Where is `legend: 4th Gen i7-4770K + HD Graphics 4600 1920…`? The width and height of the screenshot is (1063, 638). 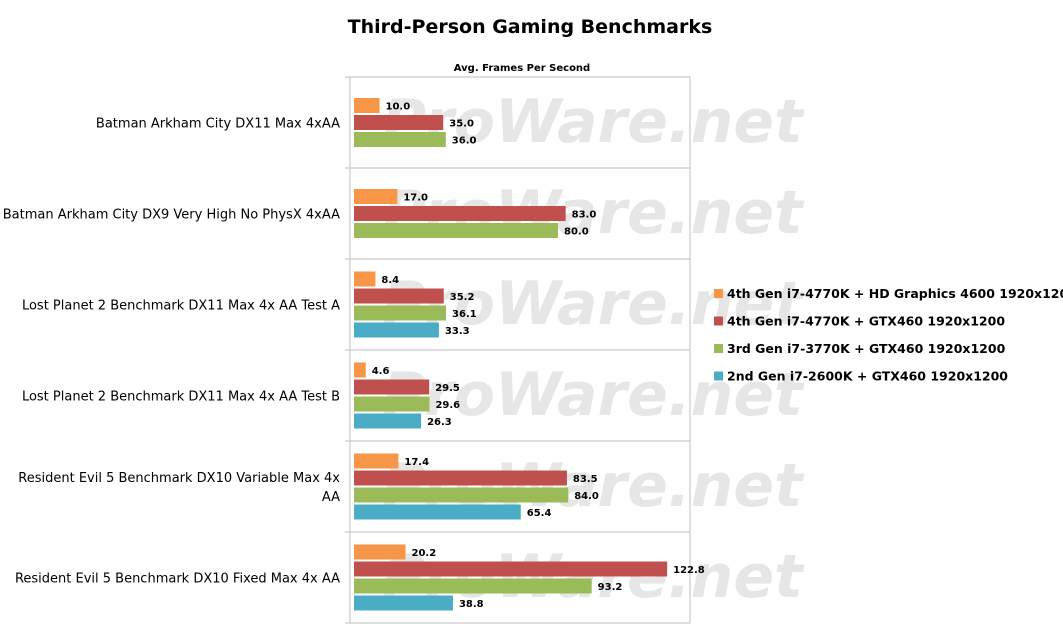
legend: 4th Gen i7-4770K + HD Graphics 4600 1920… is located at coordinates (888, 335).